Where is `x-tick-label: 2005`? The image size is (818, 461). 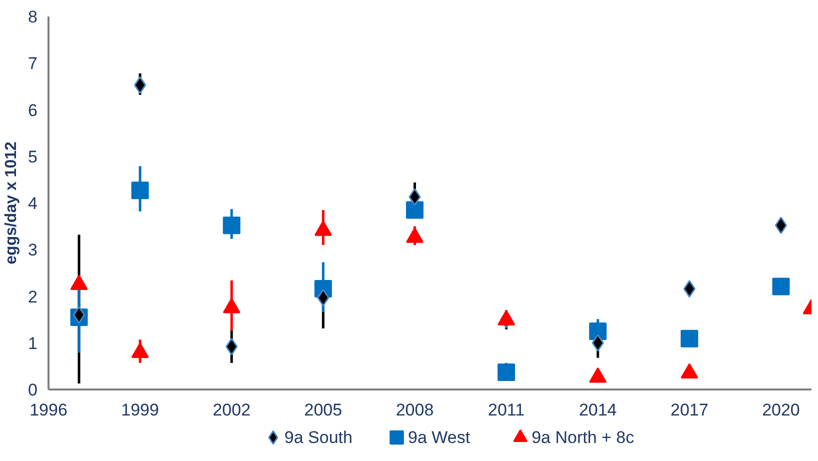 x-tick-label: 2005 is located at coordinates (323, 410).